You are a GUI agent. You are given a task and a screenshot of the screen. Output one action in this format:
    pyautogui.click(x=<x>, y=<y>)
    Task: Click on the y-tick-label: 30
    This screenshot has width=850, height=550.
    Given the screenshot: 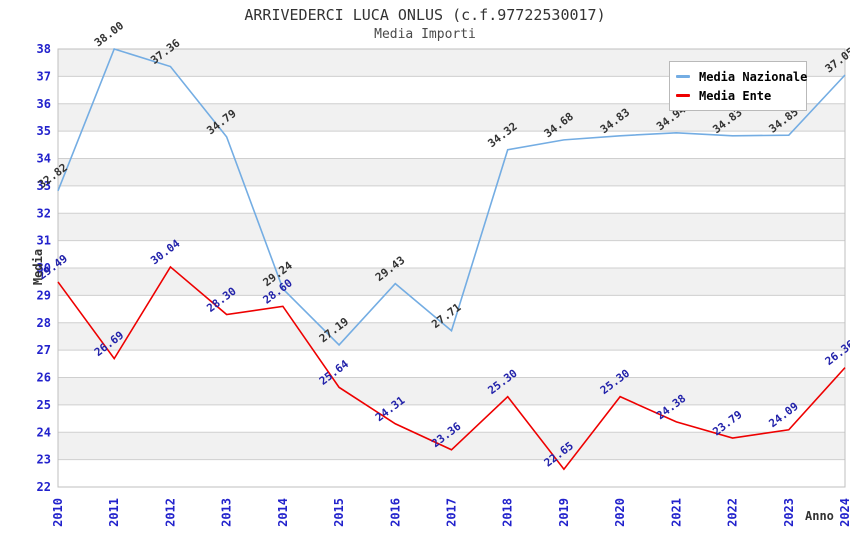 What is the action you would take?
    pyautogui.click(x=44, y=268)
    